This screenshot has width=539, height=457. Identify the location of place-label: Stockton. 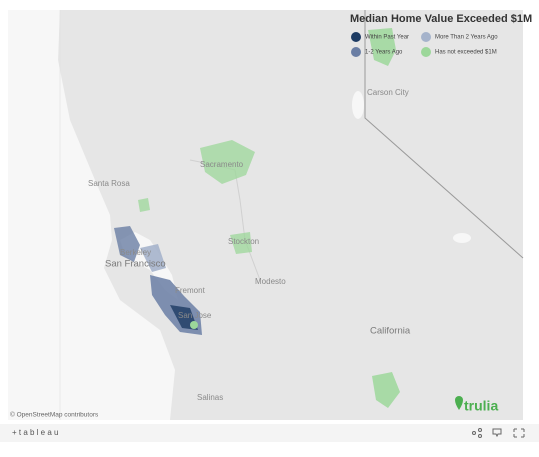
(243, 241).